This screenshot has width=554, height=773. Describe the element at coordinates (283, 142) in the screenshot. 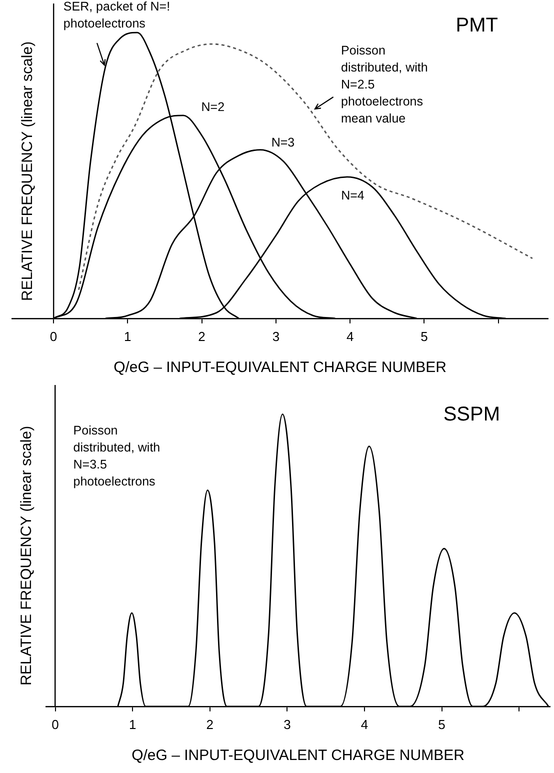

I see `annotation: N=3` at that location.